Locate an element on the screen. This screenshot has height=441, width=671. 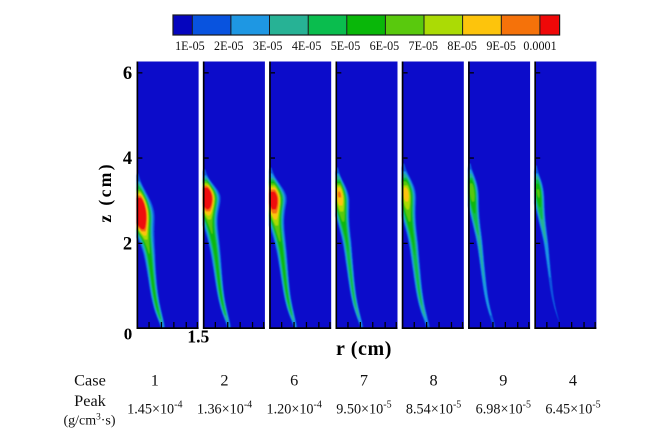
svg-text: 6.98×10⁻⁵ is located at coordinates (503, 408).